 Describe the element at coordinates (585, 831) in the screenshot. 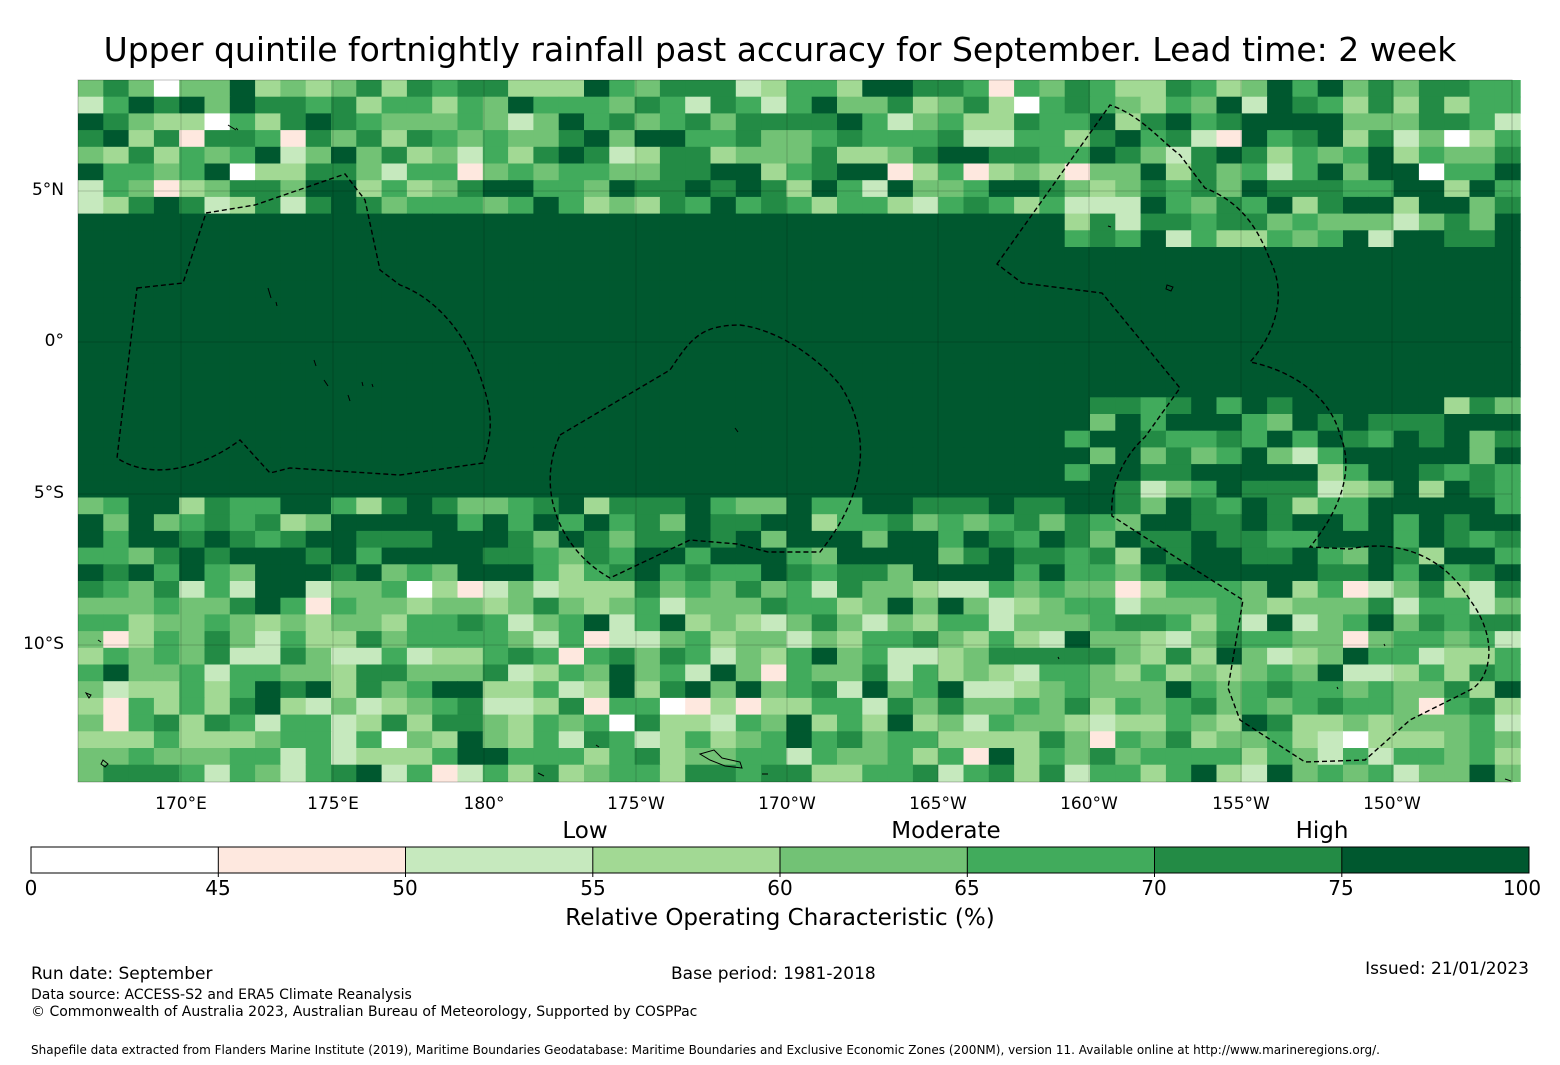

I see `category-label-low: Low` at that location.